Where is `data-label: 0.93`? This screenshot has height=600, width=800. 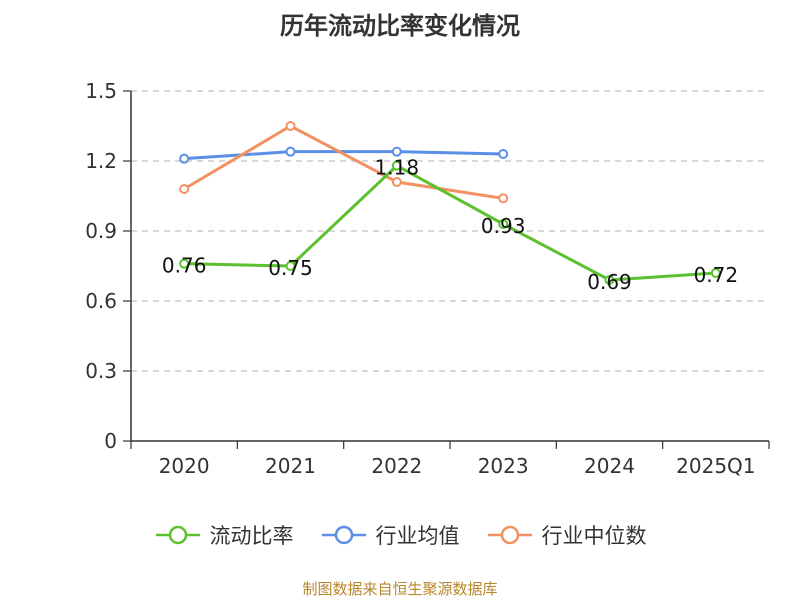
data-label: 0.93 is located at coordinates (503, 226).